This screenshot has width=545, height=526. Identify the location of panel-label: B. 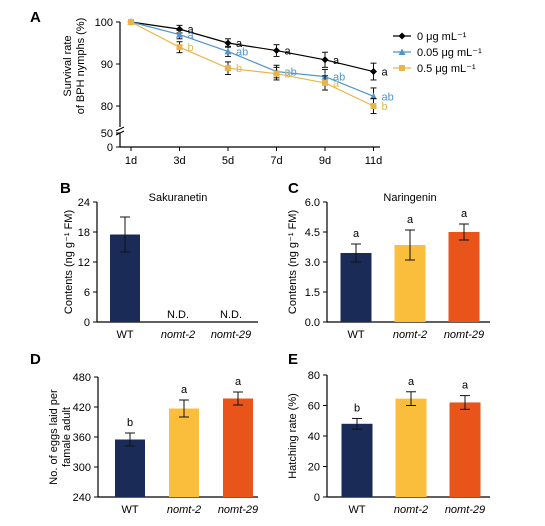
(65, 188).